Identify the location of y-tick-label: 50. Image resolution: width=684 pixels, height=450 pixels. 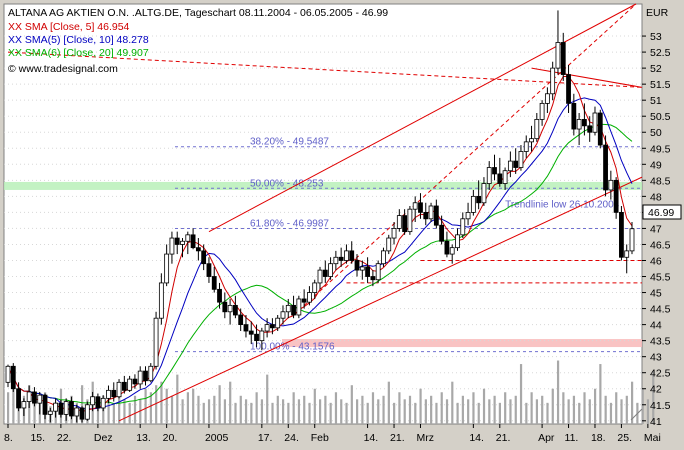
(656, 133).